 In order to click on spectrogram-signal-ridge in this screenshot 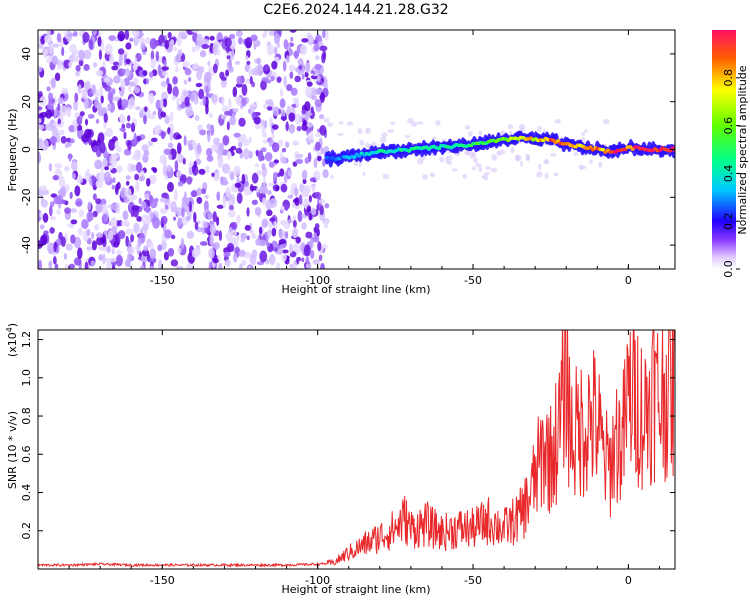, I will do `click(499, 149)`.